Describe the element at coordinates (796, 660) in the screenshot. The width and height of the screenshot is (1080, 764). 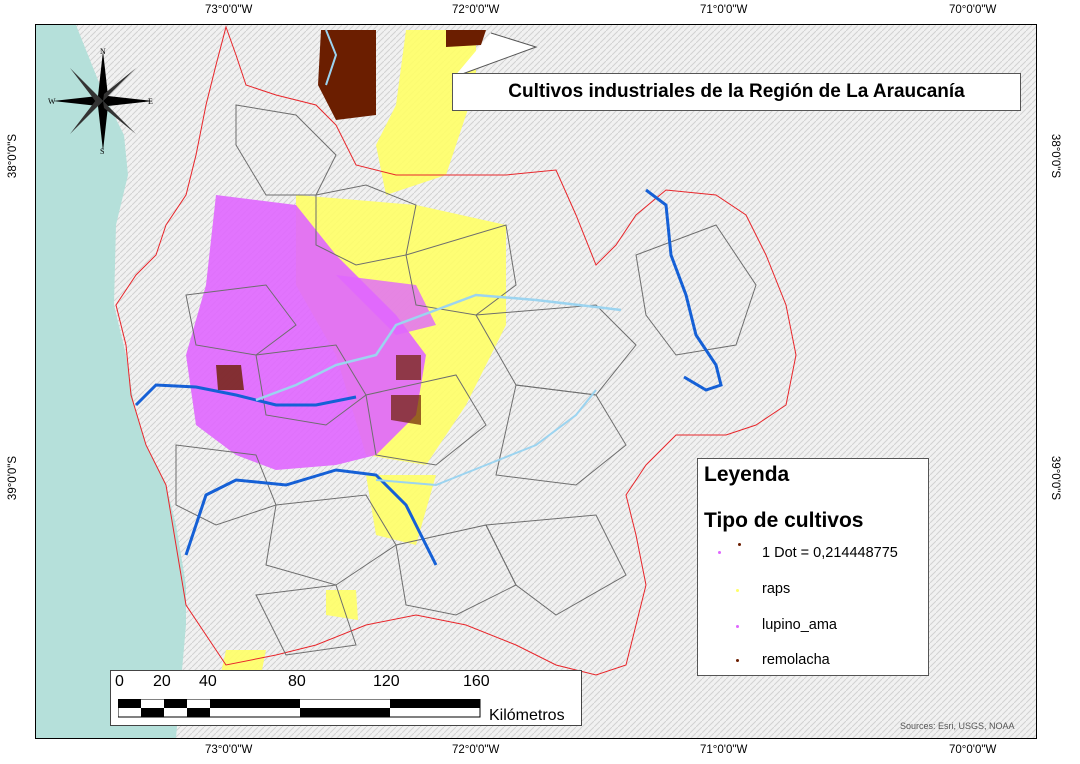
I see `legend-item-remolacha: remolacha` at that location.